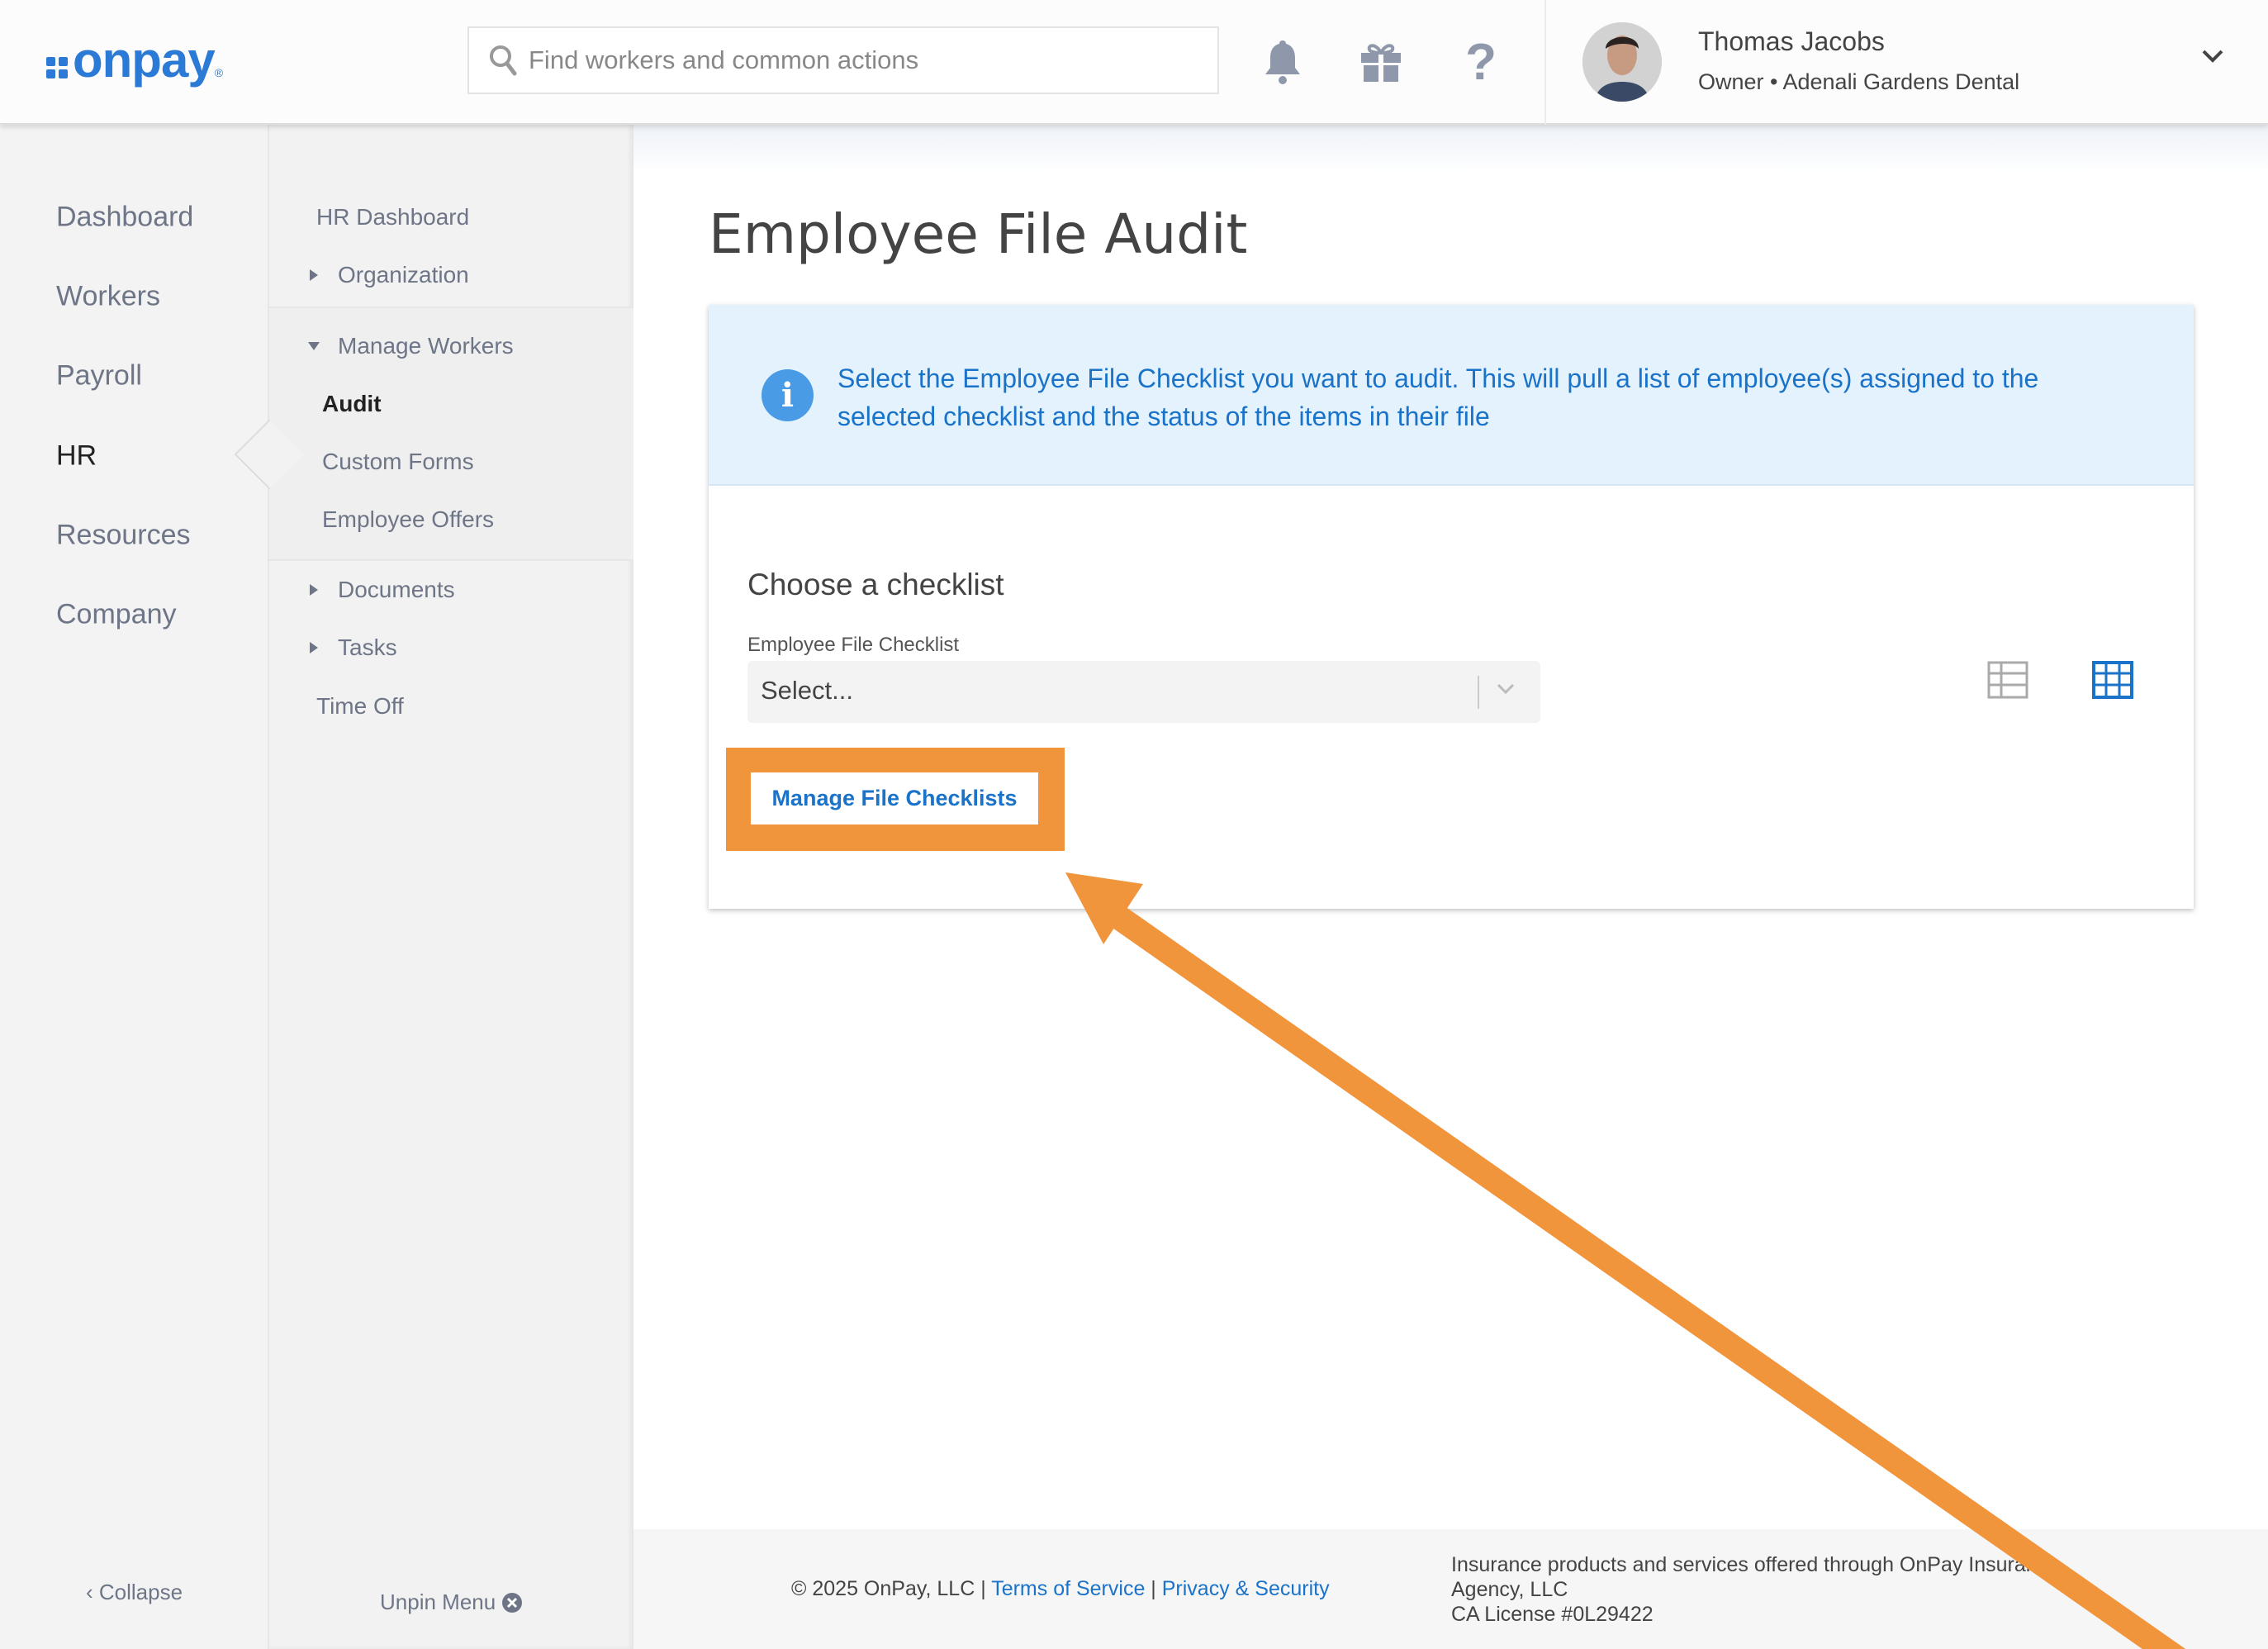 Image resolution: width=2268 pixels, height=1649 pixels. Describe the element at coordinates (1478, 692) in the screenshot. I see `select-separator` at that location.